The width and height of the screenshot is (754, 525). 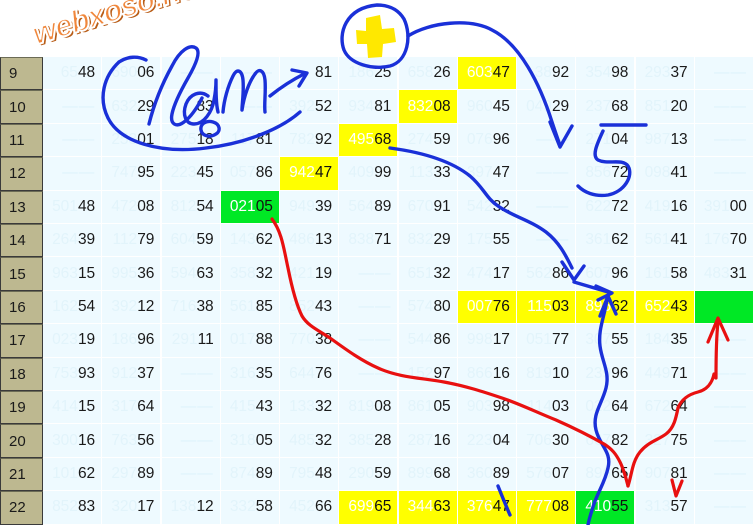 I want to click on result-cell: 410 55, so click(x=606, y=508).